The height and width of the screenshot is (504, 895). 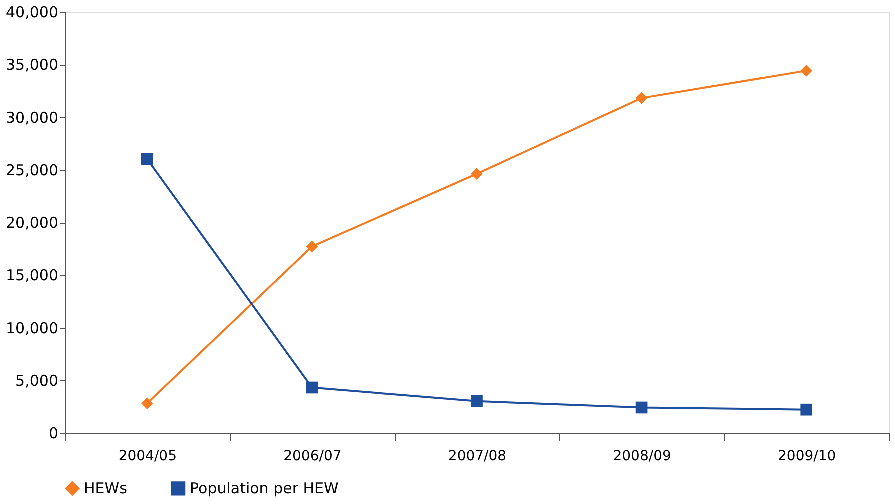 I want to click on y-tick-label: 35,000, so click(x=32, y=65).